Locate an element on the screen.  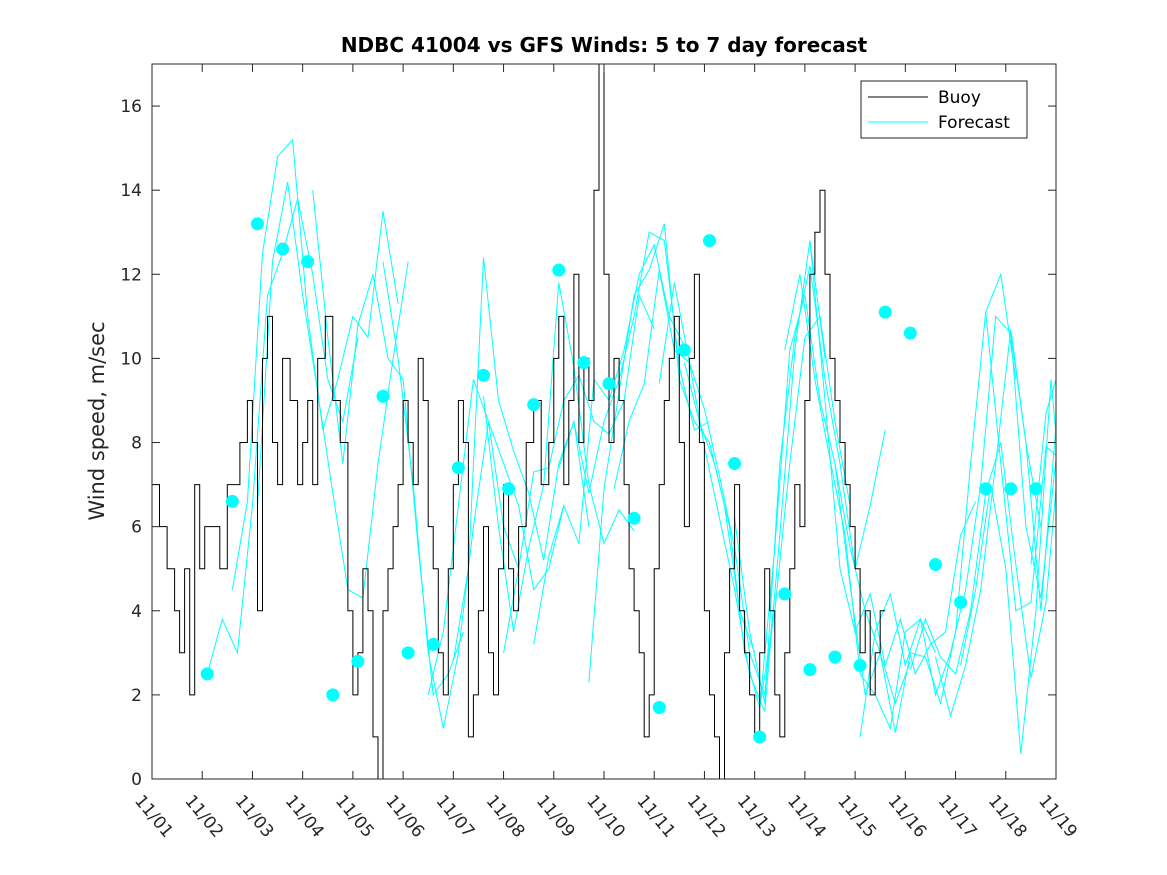
y-axis-label: Wind speed, m/sec is located at coordinates (97, 420).